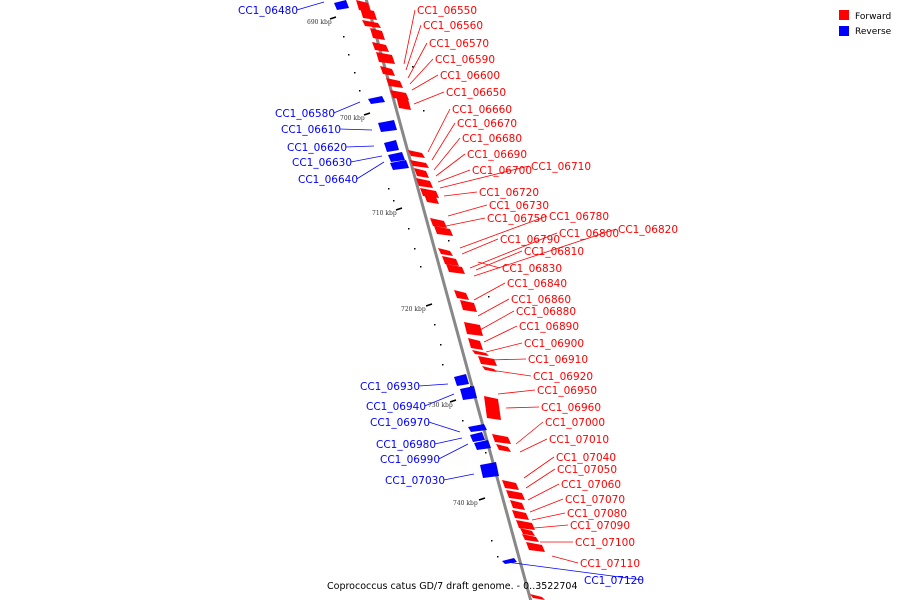 Image resolution: width=900 pixels, height=600 pixels. Describe the element at coordinates (558, 360) in the screenshot. I see `gene-label-cc1-06910: CC1_06910` at that location.